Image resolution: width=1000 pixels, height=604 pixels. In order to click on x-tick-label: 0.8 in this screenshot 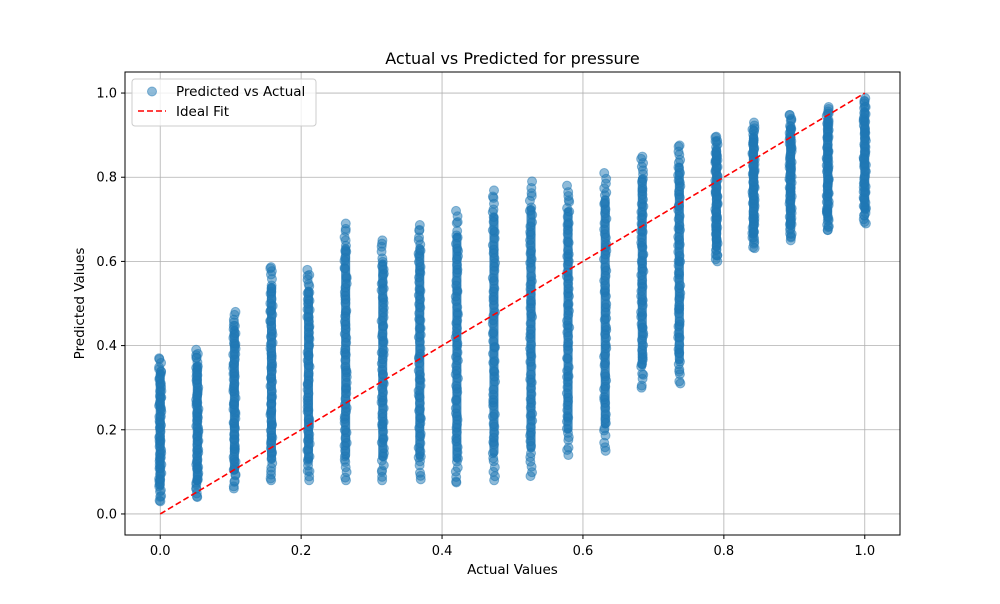, I will do `click(724, 551)`.